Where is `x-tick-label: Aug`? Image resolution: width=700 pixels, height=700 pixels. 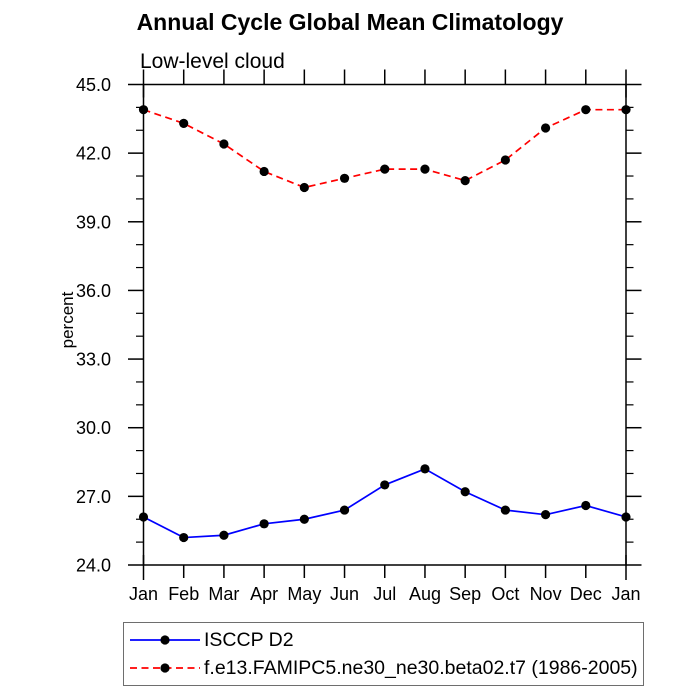
x-tick-label: Aug is located at coordinates (425, 594).